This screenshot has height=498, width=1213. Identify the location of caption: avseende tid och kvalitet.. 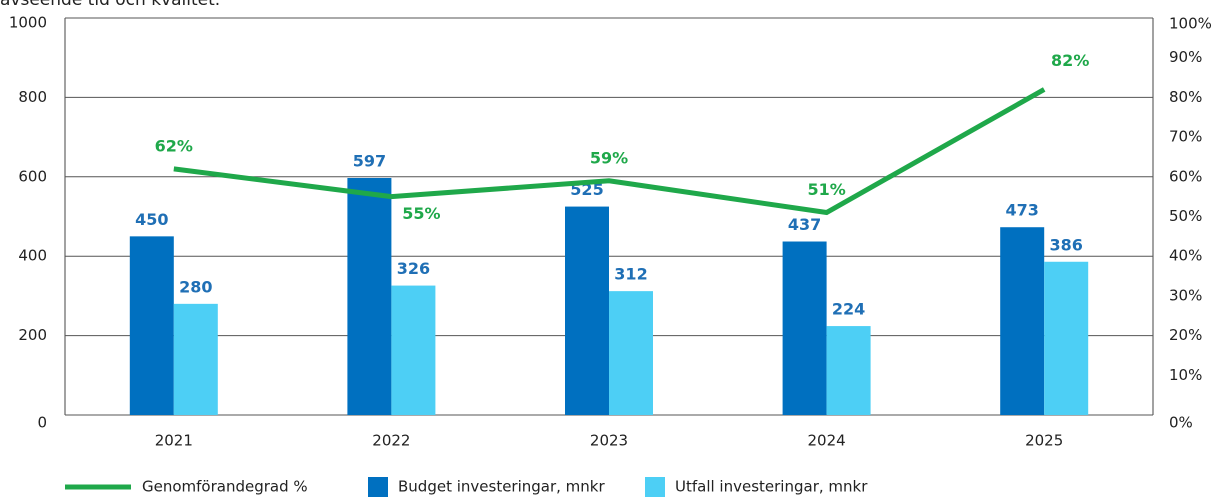
(110, 5).